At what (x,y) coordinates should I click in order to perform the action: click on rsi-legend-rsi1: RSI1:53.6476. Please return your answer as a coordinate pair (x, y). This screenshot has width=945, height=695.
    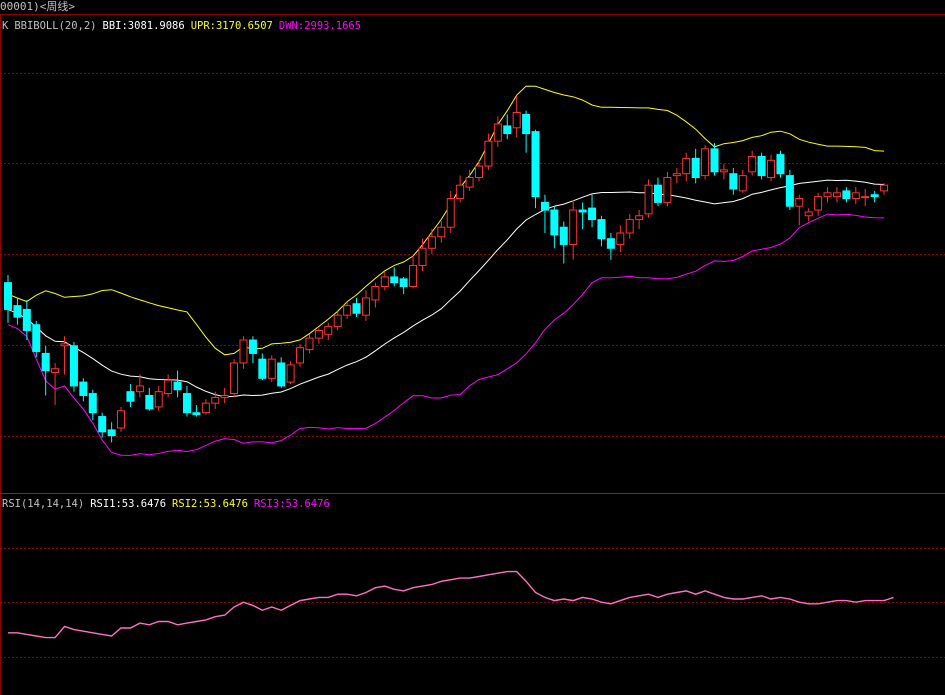
    Looking at the image, I should click on (128, 504).